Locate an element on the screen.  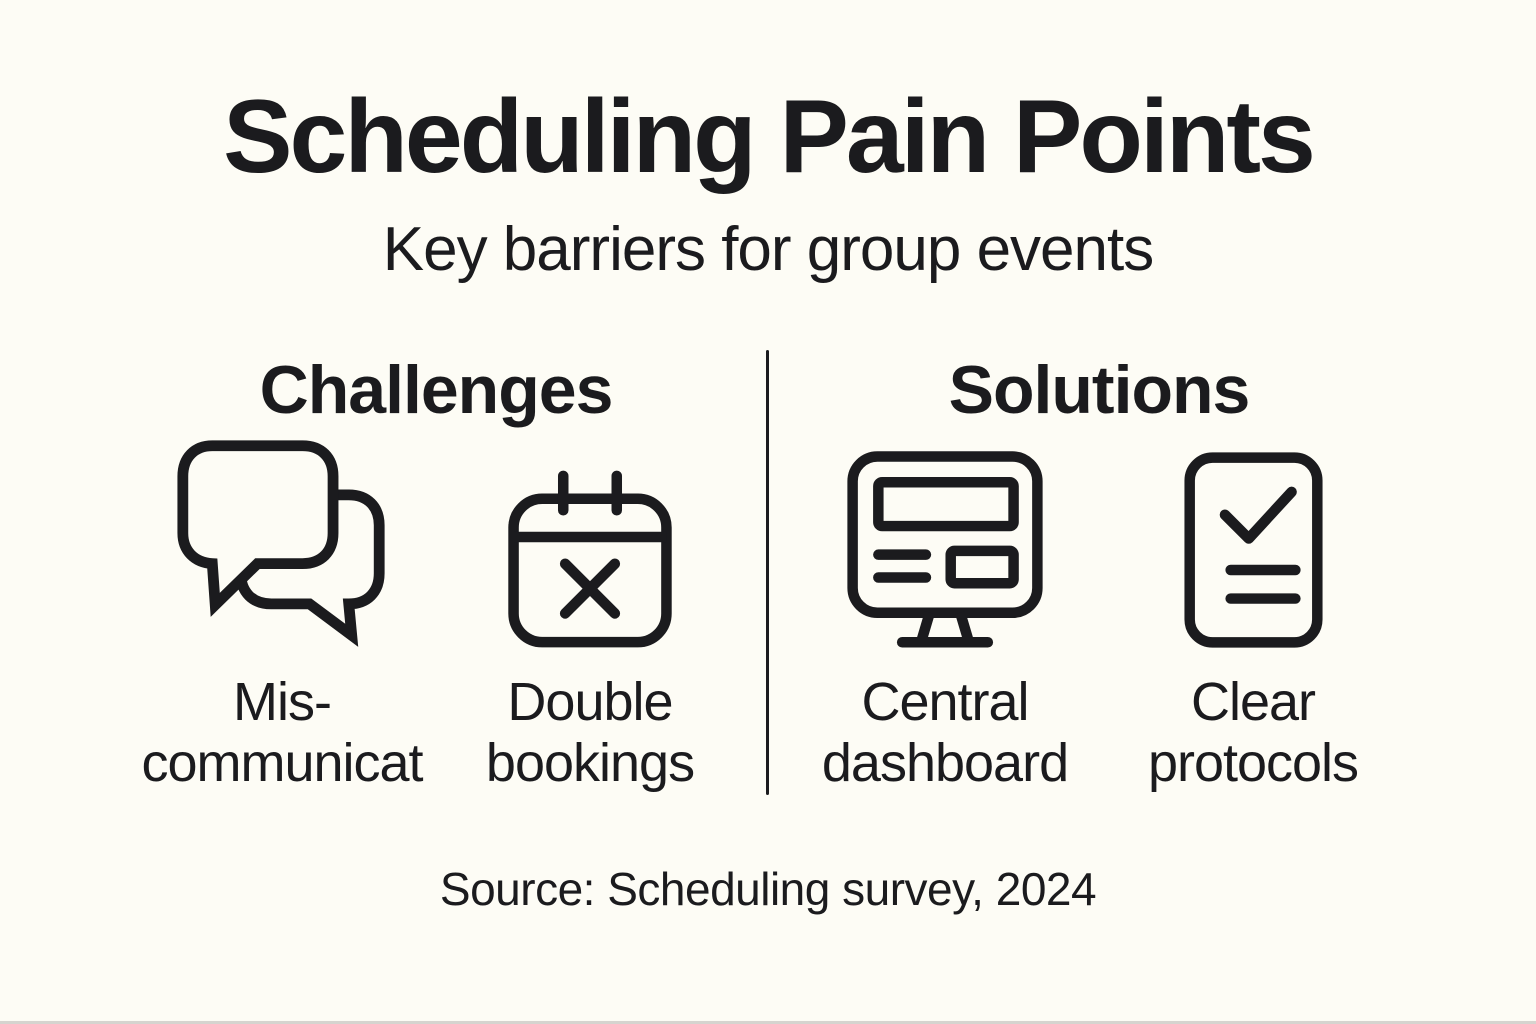
solutions-heading: Solutions is located at coordinates (1099, 390).